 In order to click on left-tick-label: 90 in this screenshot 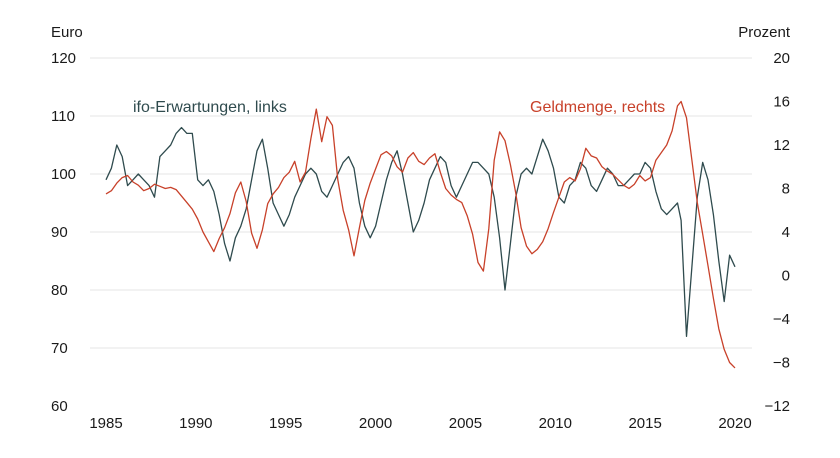, I will do `click(59, 232)`.